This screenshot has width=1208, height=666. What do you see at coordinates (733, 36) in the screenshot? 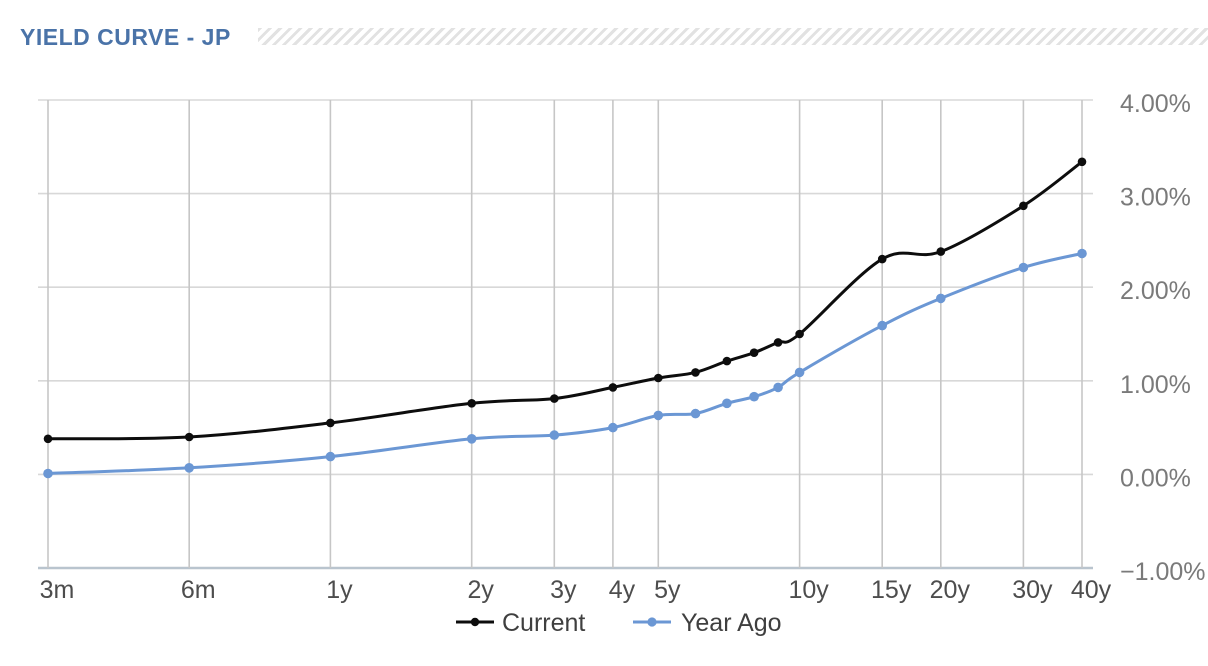
I see `hatch-stripe-decoration` at bounding box center [733, 36].